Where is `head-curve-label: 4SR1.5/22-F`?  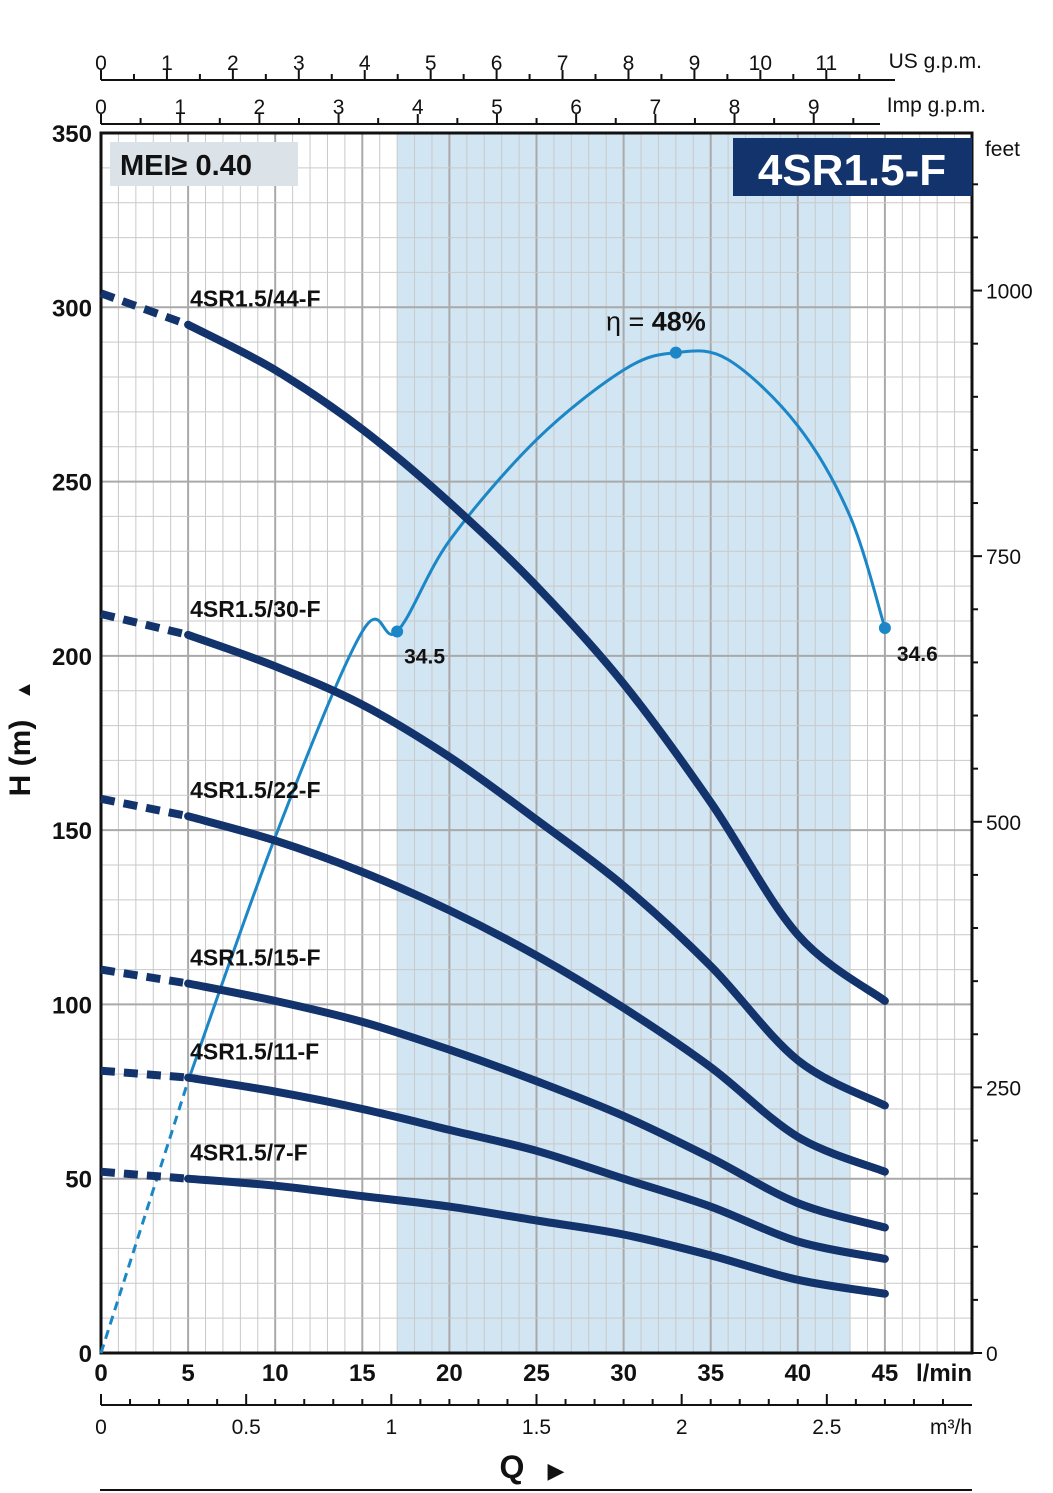
head-curve-label: 4SR1.5/22-F is located at coordinates (255, 790).